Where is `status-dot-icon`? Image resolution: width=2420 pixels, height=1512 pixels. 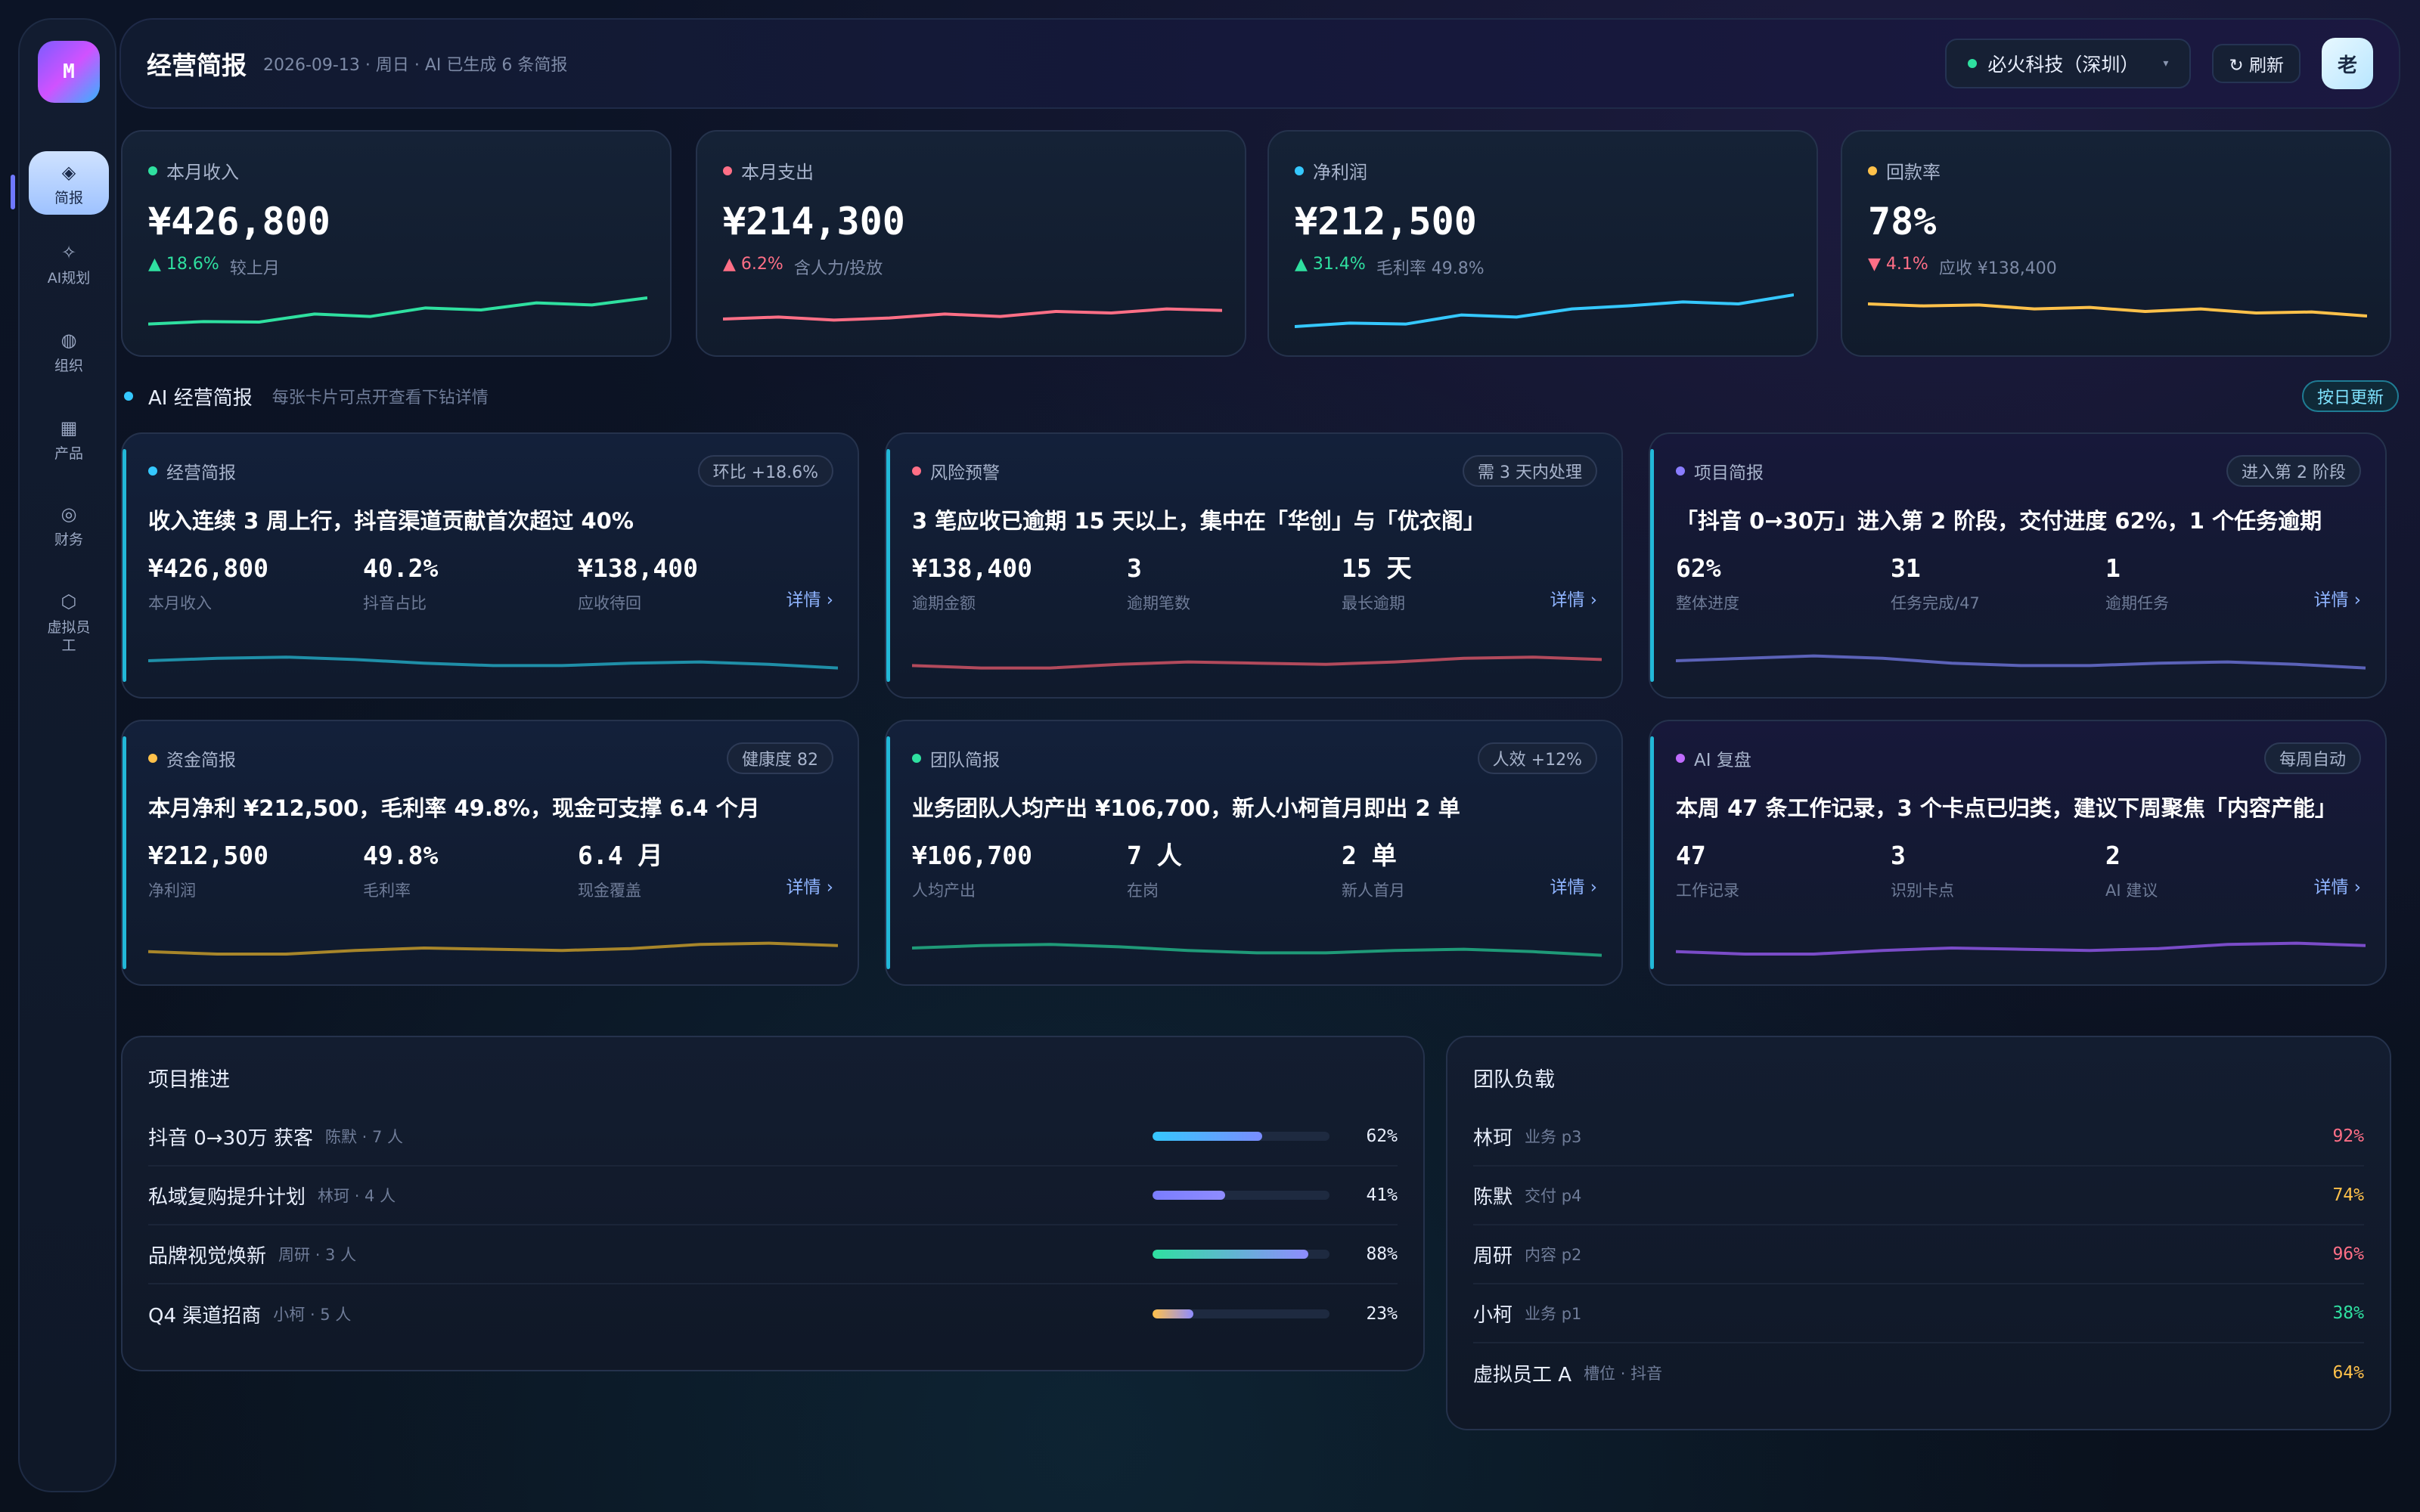
status-dot-icon is located at coordinates (1973, 64).